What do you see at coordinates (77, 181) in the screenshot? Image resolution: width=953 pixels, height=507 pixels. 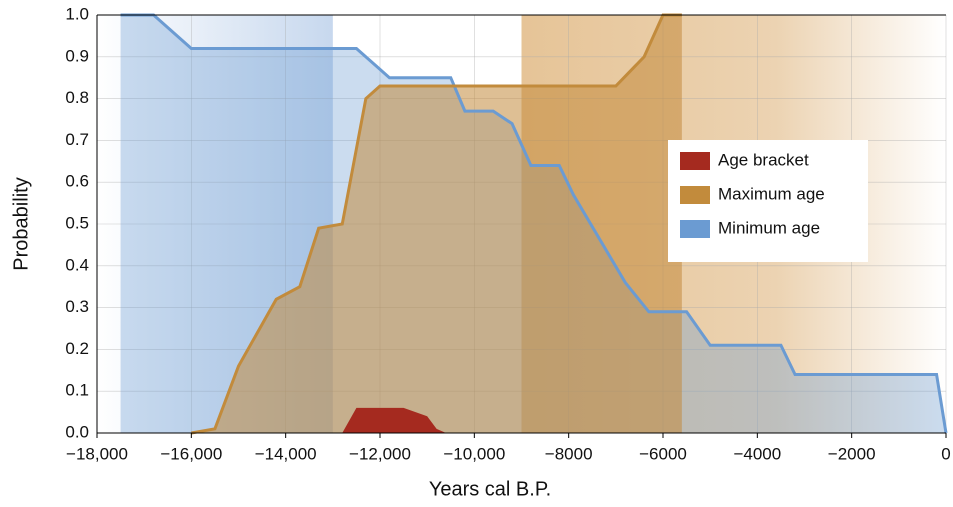 I see `y-tick-label: 0.6` at bounding box center [77, 181].